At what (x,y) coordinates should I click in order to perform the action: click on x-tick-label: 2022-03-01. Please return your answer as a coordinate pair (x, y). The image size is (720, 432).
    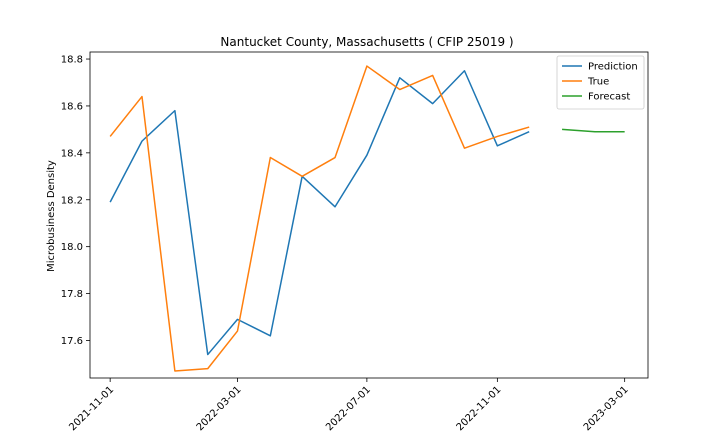
    Looking at the image, I should click on (219, 408).